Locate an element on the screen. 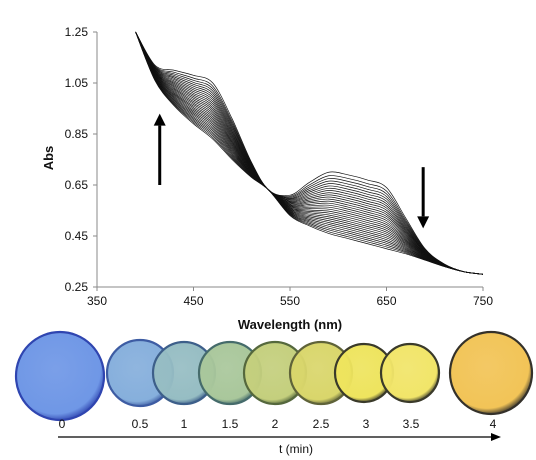  sample-time-label: 2 is located at coordinates (275, 424).